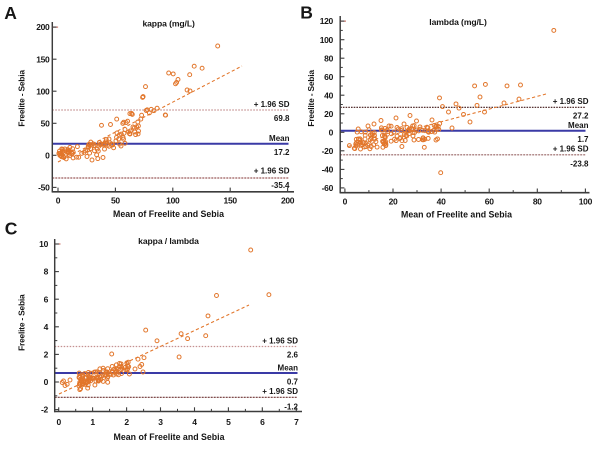 This screenshot has height=451, width=600. I want to click on svg-text: -20, so click(328, 151).